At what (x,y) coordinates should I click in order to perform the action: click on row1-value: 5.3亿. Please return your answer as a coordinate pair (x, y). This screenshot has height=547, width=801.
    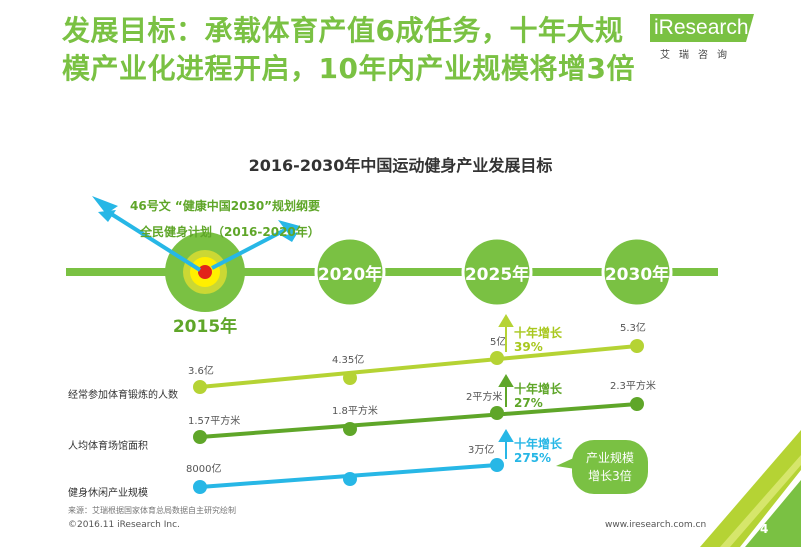
    Looking at the image, I should click on (633, 327).